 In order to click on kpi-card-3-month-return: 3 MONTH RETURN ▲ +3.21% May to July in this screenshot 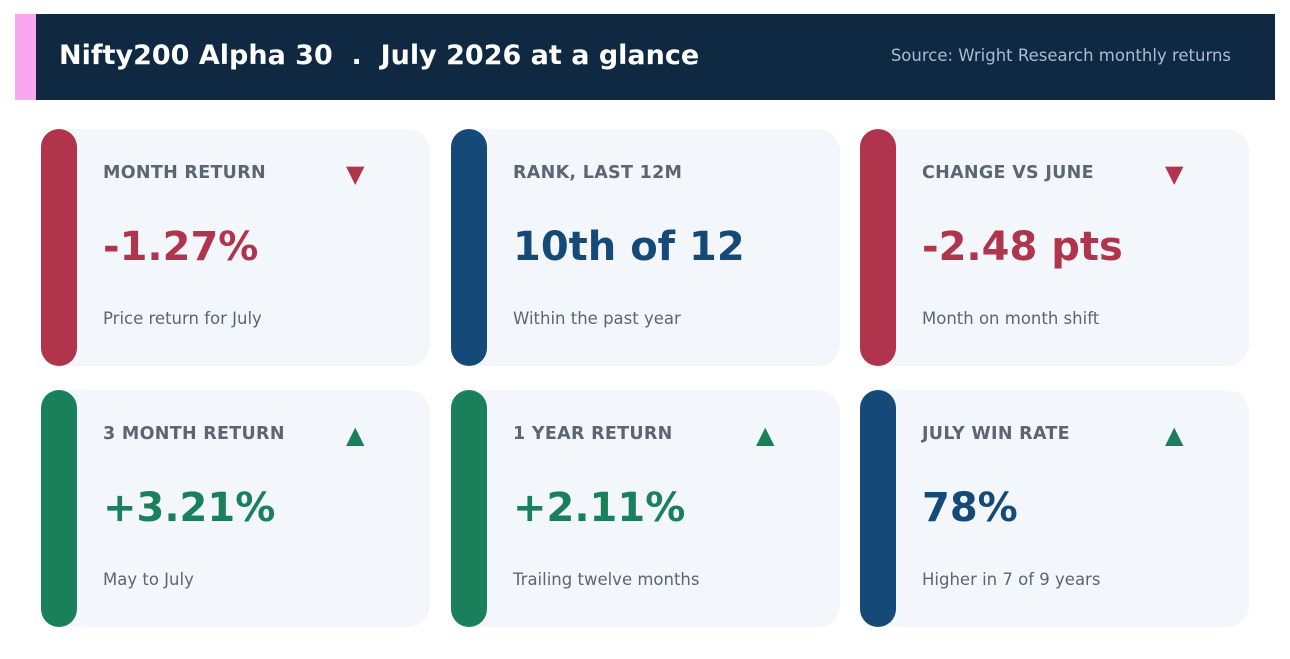, I will do `click(235, 508)`.